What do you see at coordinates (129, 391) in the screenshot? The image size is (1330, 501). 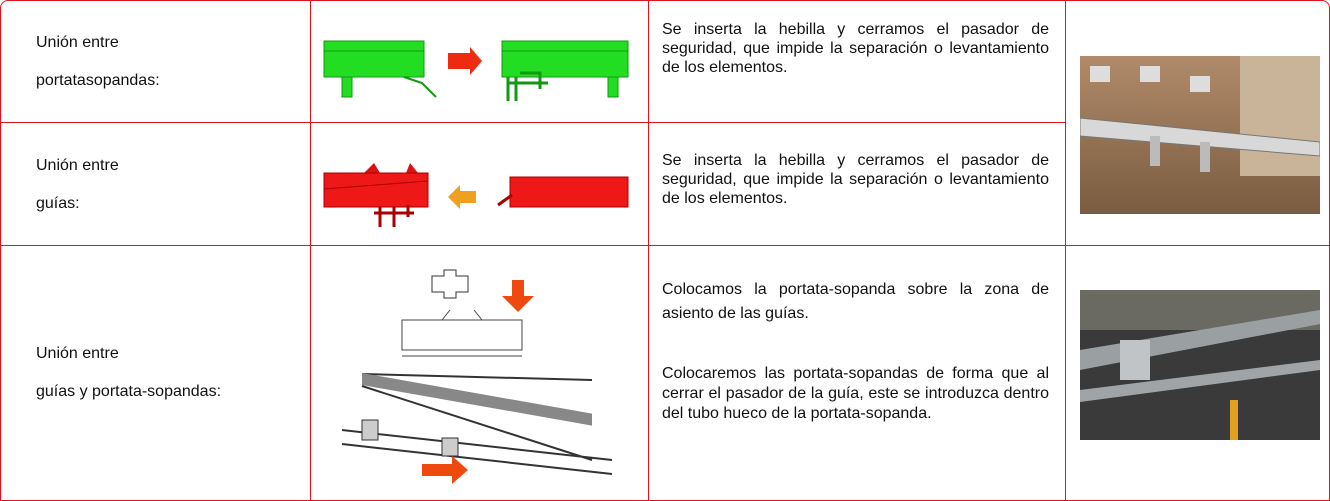 I see `label-line: guías y portata-sopandas:` at bounding box center [129, 391].